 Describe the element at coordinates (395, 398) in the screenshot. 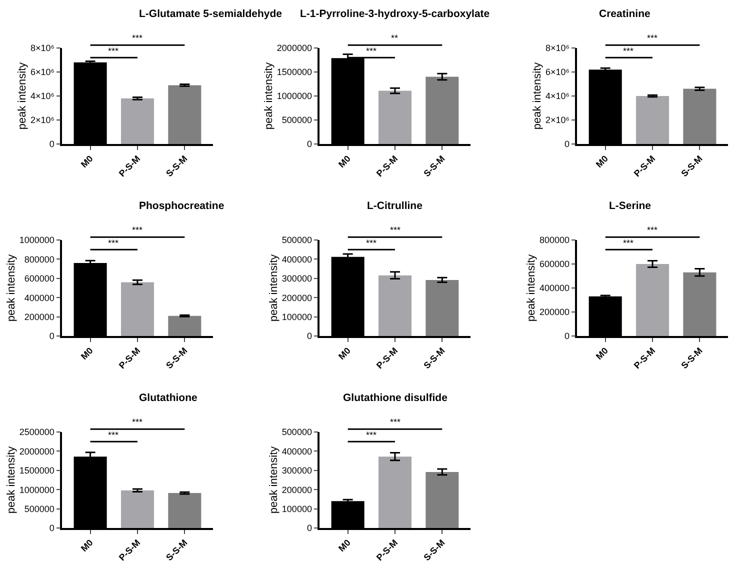

I see `chart-title: Glutathione disulfide` at that location.